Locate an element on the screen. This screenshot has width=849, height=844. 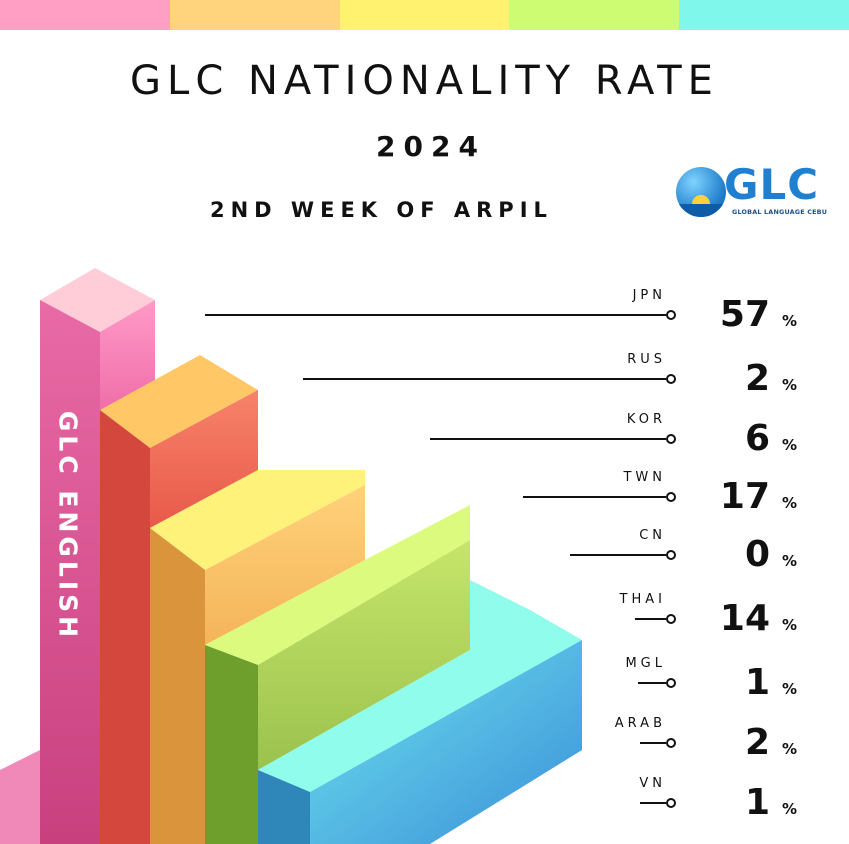
sea-icon is located at coordinates (701, 210).